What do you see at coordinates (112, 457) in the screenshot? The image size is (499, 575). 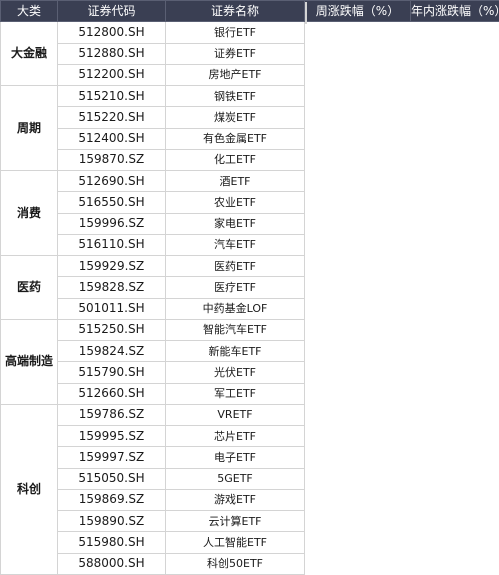 I see `security-code: 159997.SZ` at bounding box center [112, 457].